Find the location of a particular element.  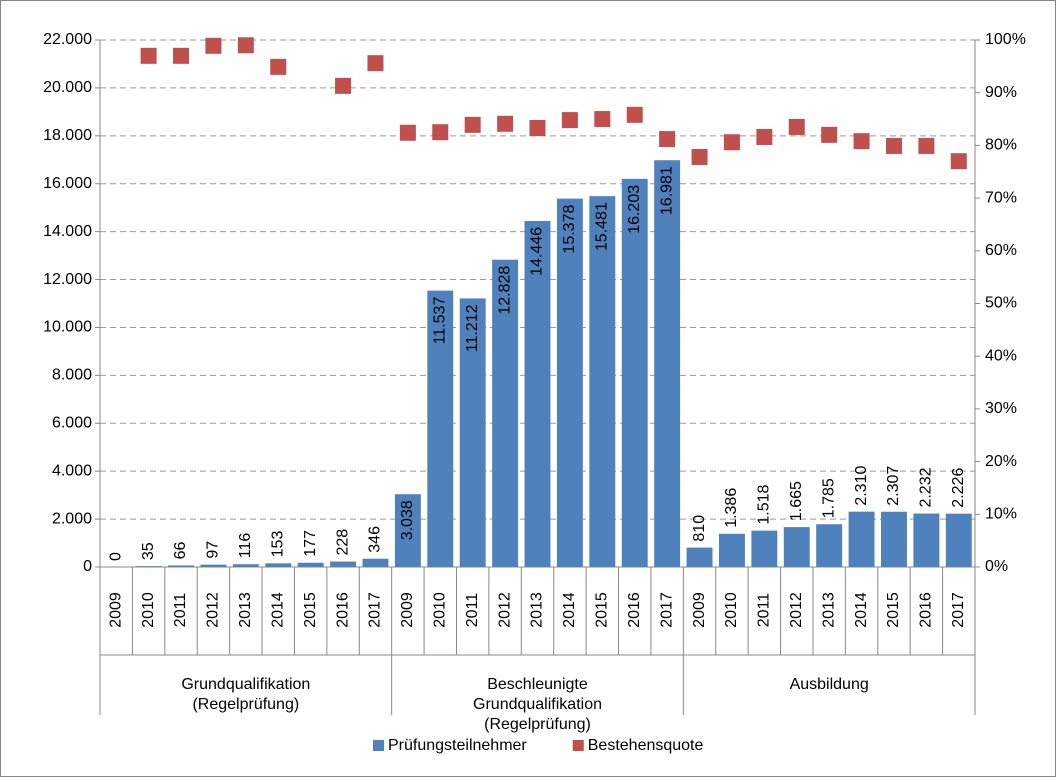

data-label: 3.038 is located at coordinates (407, 520).